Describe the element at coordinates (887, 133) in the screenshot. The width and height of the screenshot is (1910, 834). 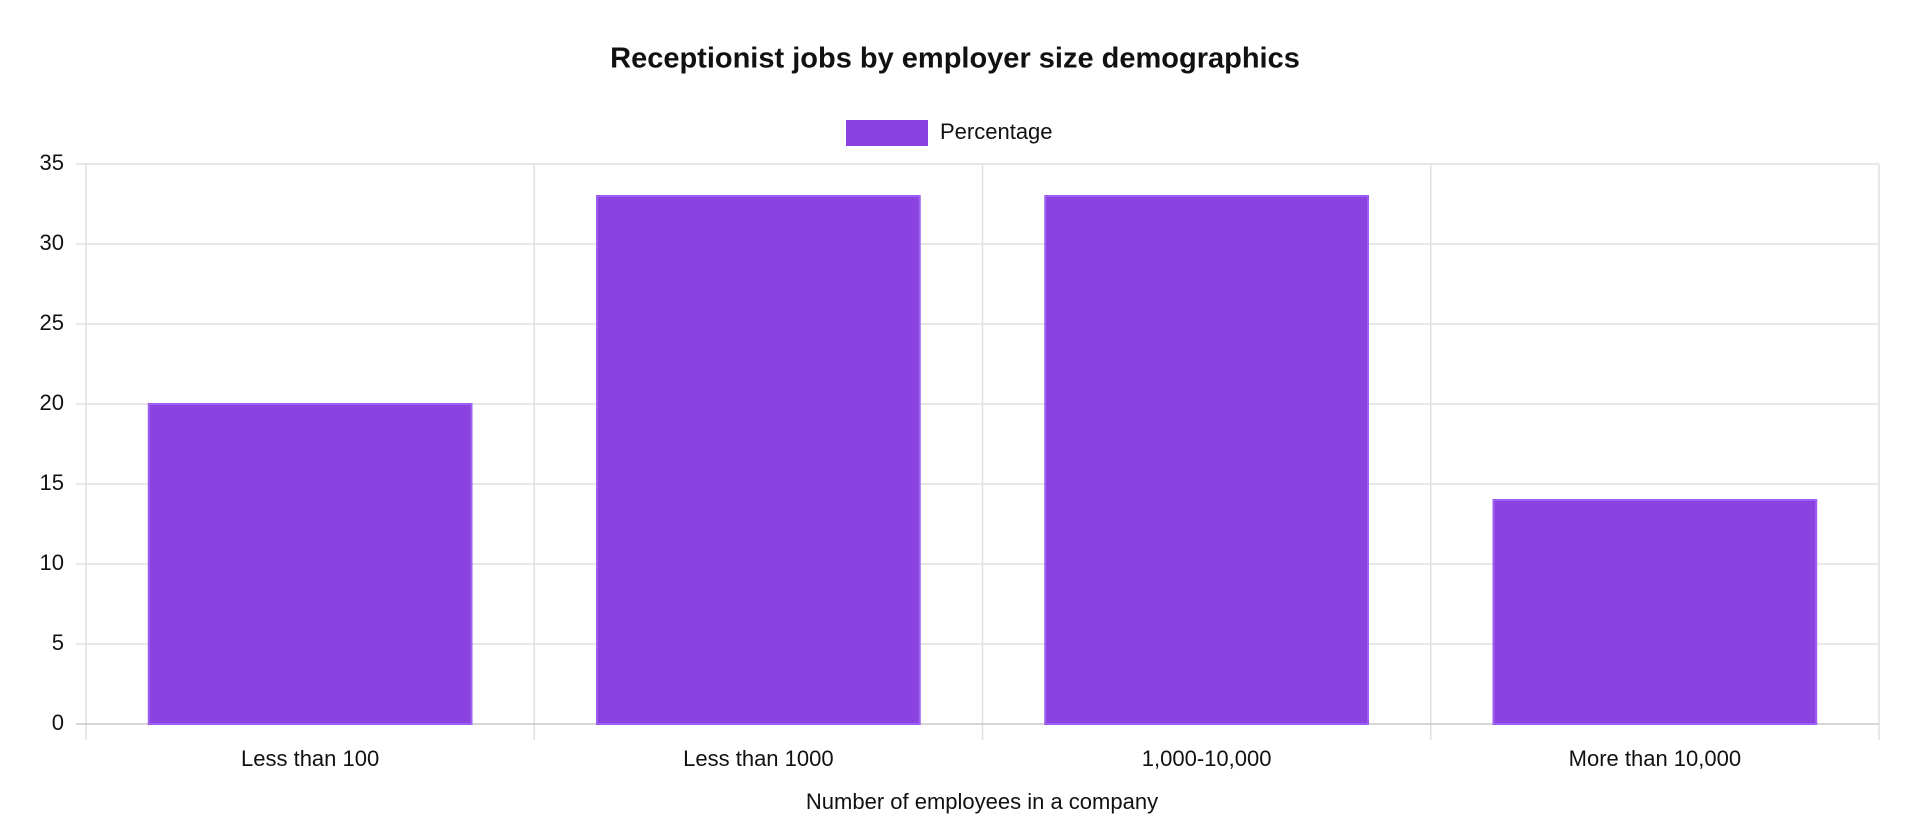
I see `legend-swatch` at that location.